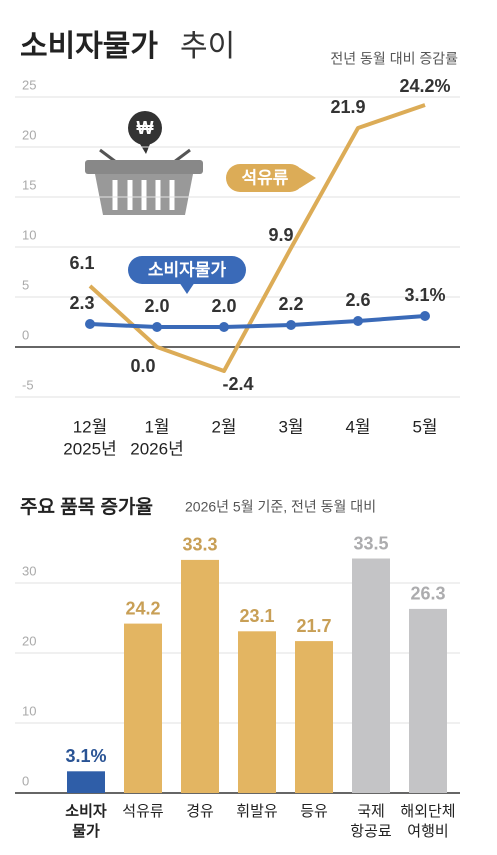 The image size is (497, 855). I want to click on value-label: 2.2, so click(290, 304).